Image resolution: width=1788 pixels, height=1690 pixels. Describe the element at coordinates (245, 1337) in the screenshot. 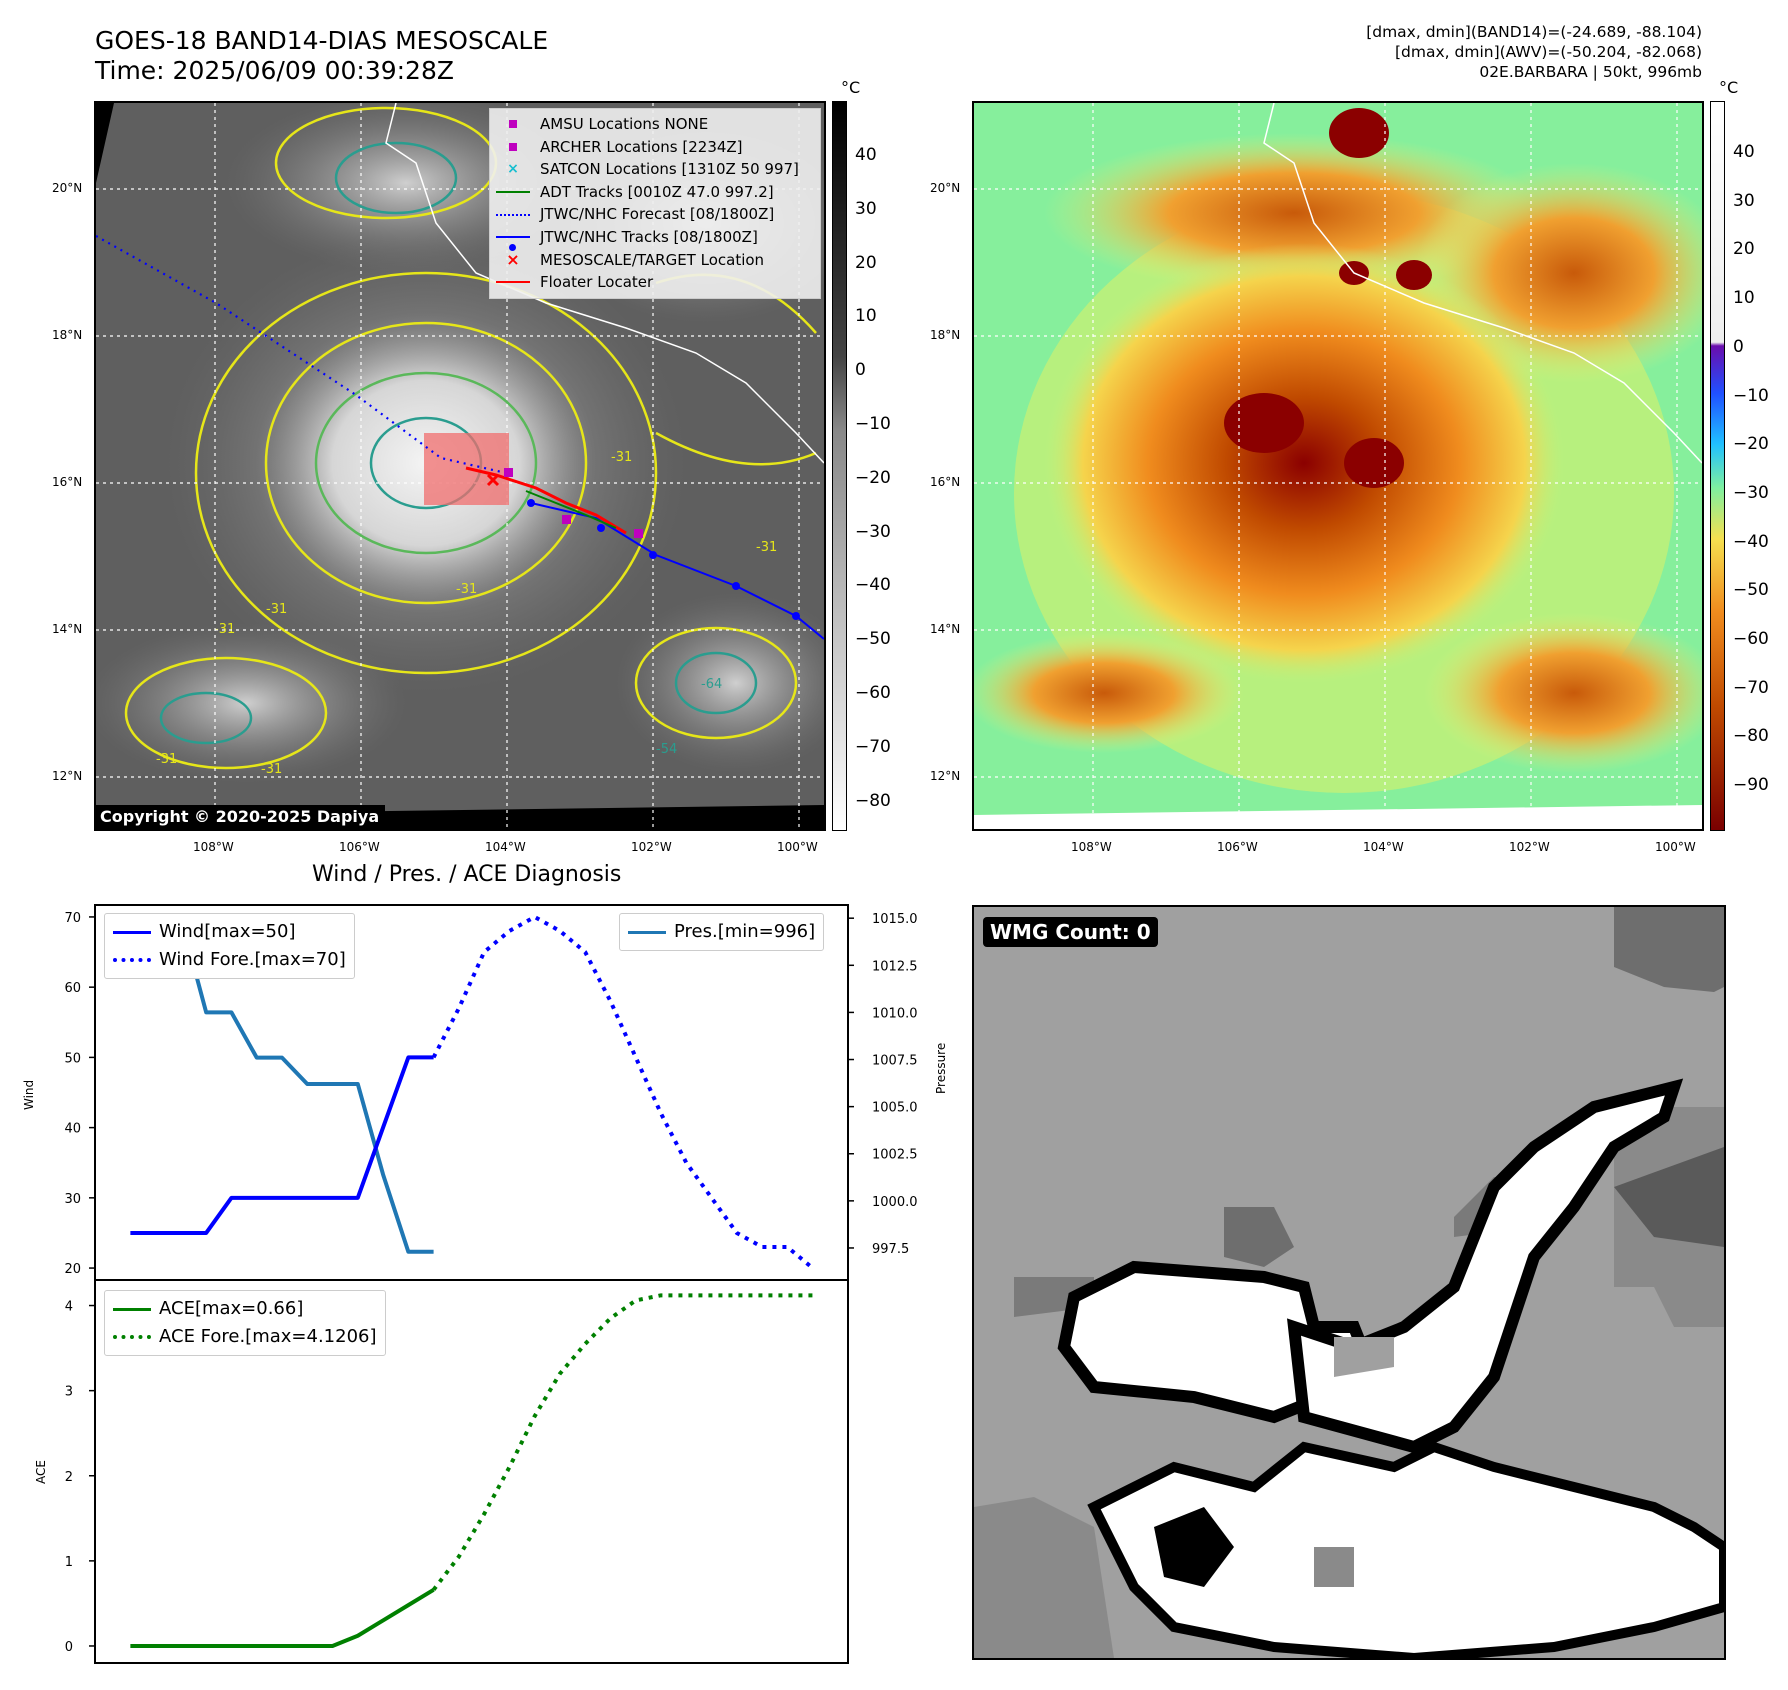

I see `legend-item: ACE Fore.[max=4.1206]` at that location.